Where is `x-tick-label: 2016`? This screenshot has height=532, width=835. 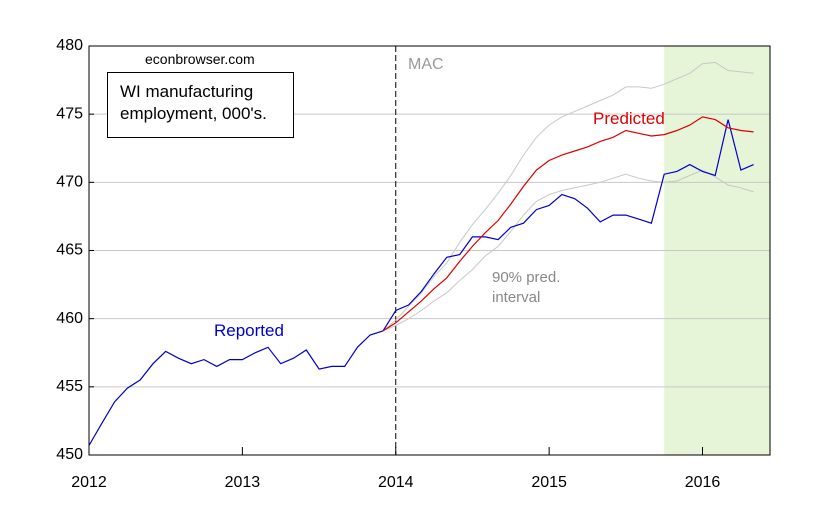
x-tick-label: 2016 is located at coordinates (703, 482).